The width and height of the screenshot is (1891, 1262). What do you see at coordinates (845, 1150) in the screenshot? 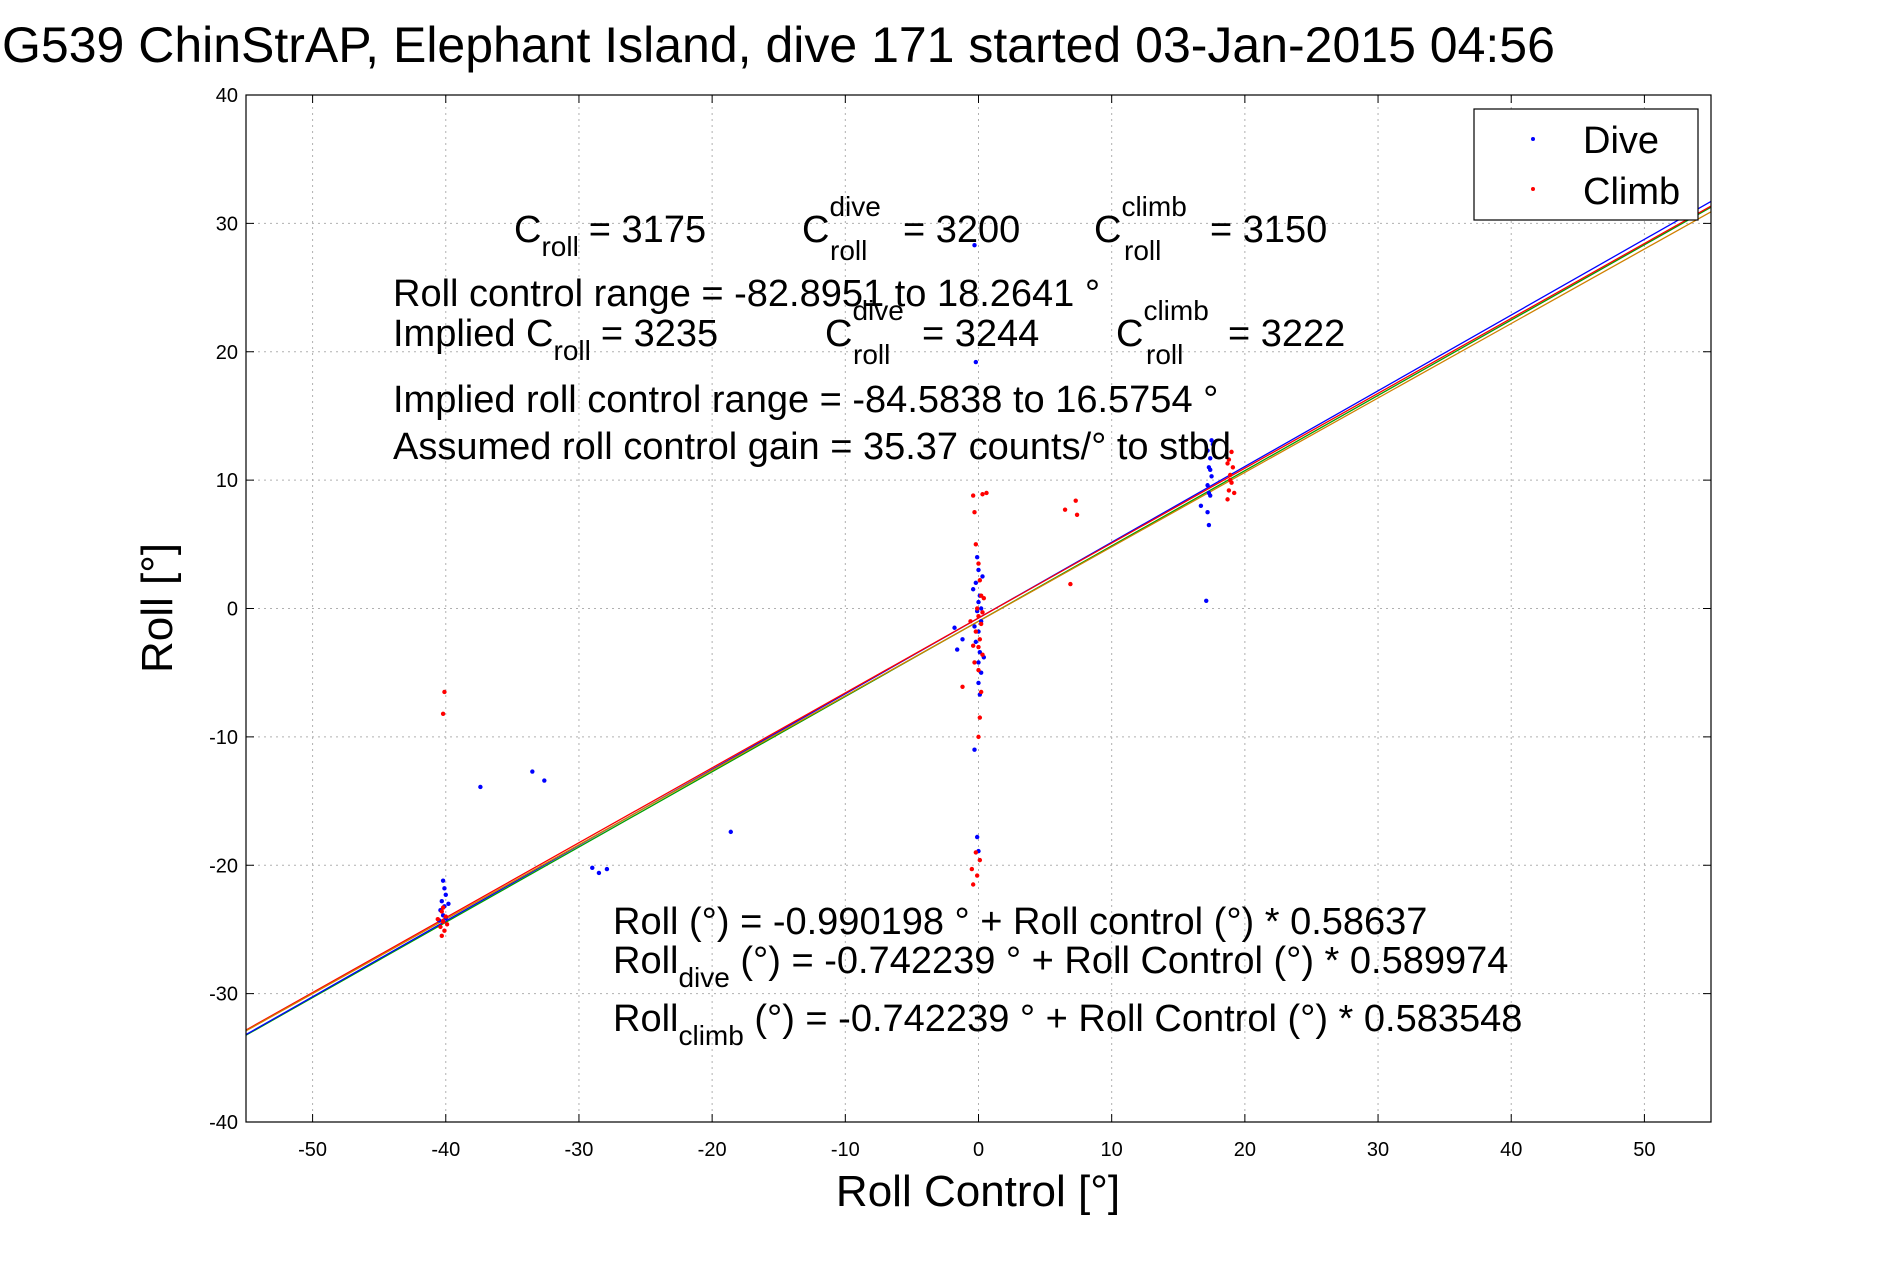
I see `x-tick-label: -10` at bounding box center [845, 1150].